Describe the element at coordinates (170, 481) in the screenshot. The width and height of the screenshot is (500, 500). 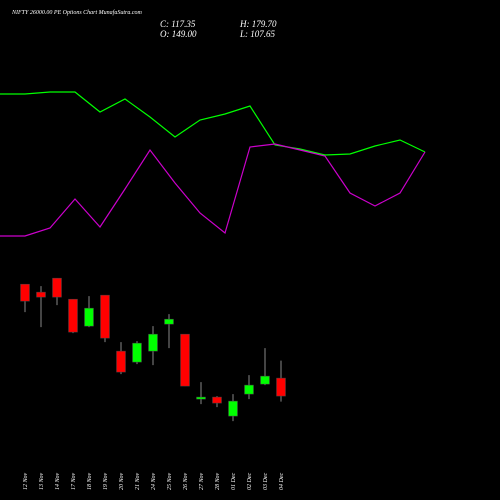
I see `x-tick-label: 25 Nov` at that location.